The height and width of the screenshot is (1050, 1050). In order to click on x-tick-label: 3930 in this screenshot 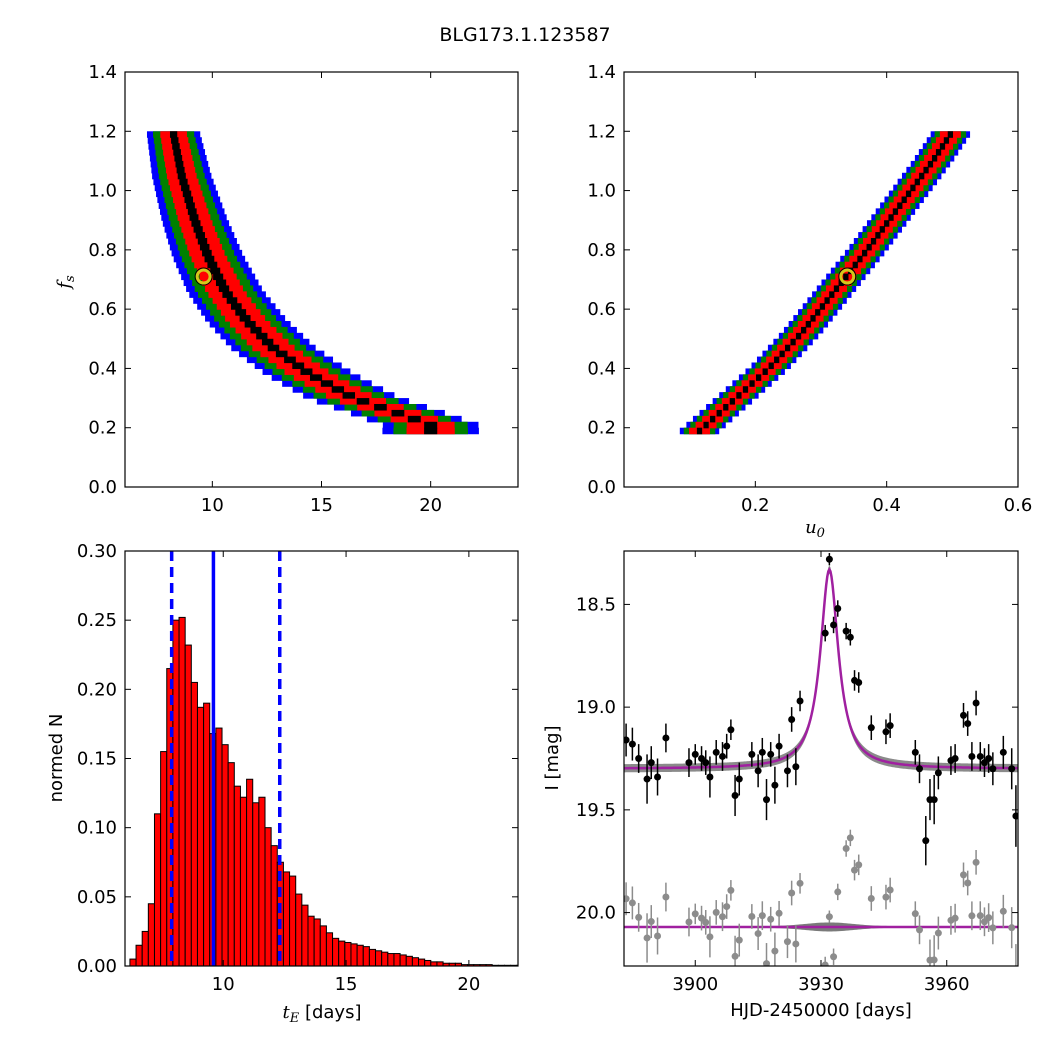, I will do `click(821, 984)`.